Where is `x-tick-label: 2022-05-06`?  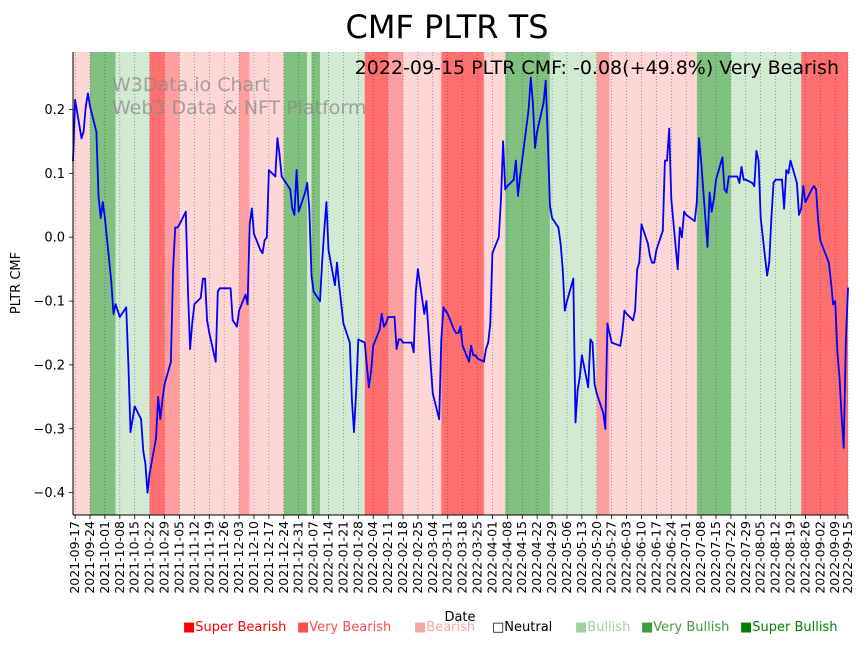
x-tick-label: 2022-05-06 is located at coordinates (566, 557).